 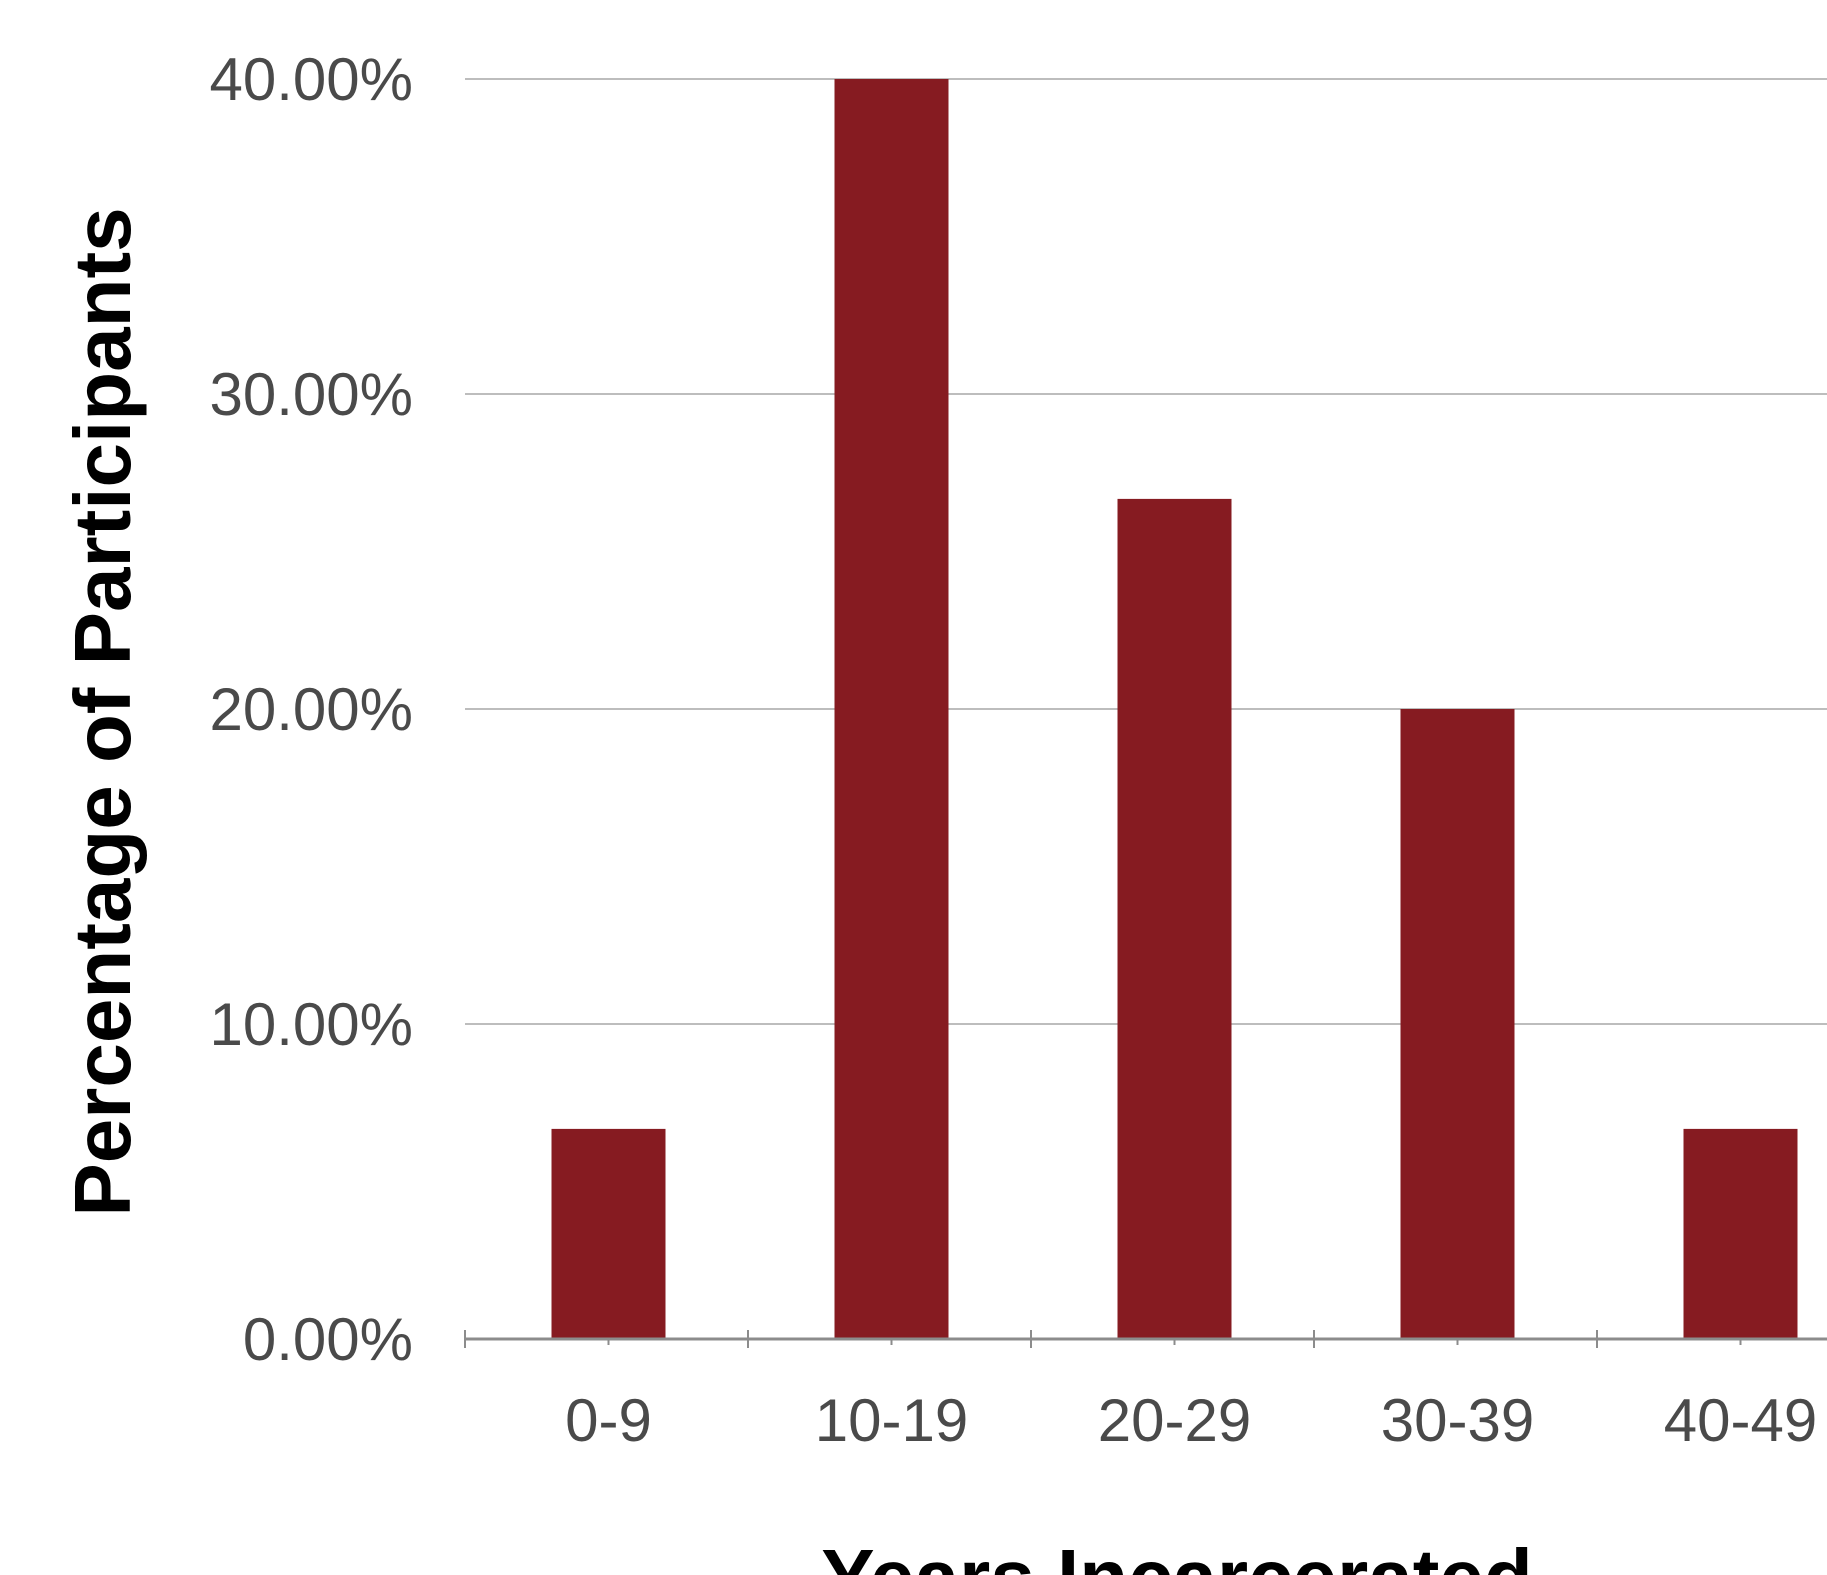 What do you see at coordinates (312, 1024) in the screenshot?
I see `y-tick-label: 10.00%` at bounding box center [312, 1024].